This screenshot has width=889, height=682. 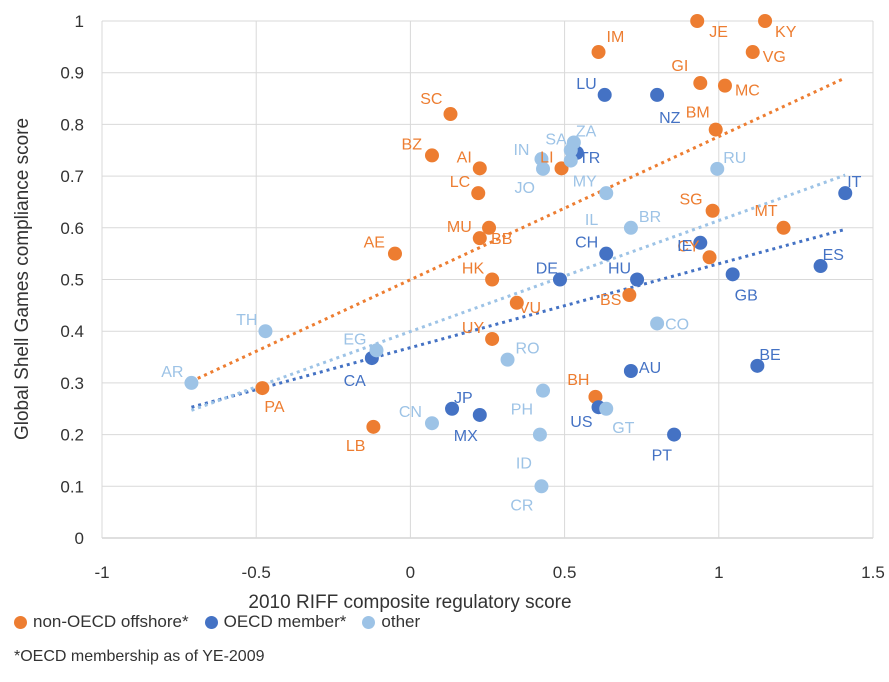 What do you see at coordinates (101, 572) in the screenshot?
I see `x-tick-label: -1` at bounding box center [101, 572].